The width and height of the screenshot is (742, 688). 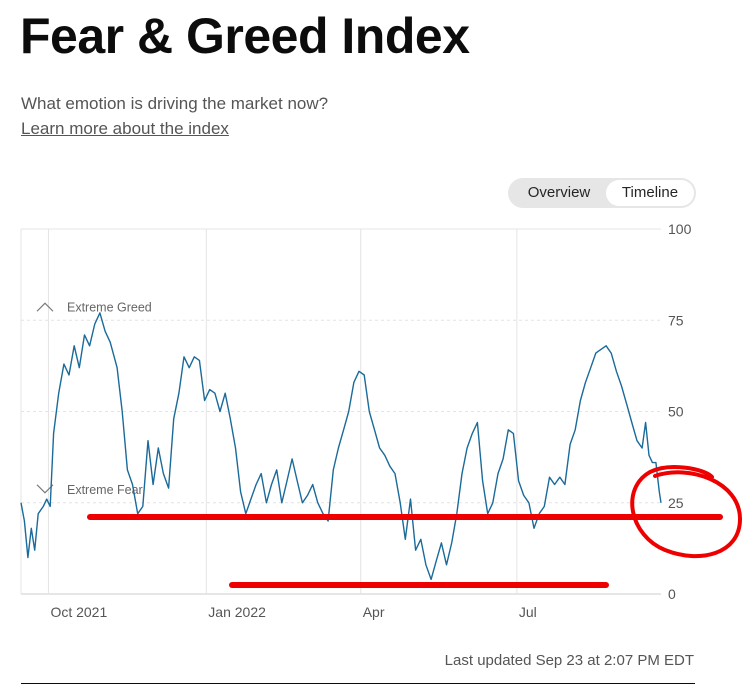 What do you see at coordinates (569, 660) in the screenshot?
I see `last-updated-text: Last updated Sep 23 at 2:07 PM EDT` at bounding box center [569, 660].